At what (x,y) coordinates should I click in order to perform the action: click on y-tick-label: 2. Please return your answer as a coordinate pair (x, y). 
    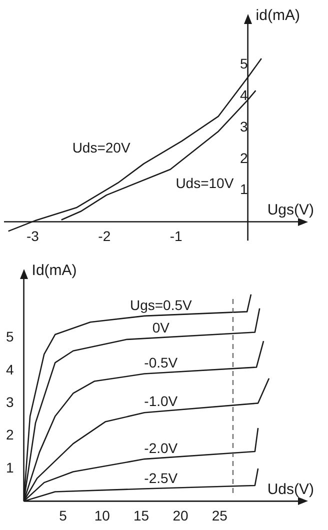
    Looking at the image, I should click on (10, 434).